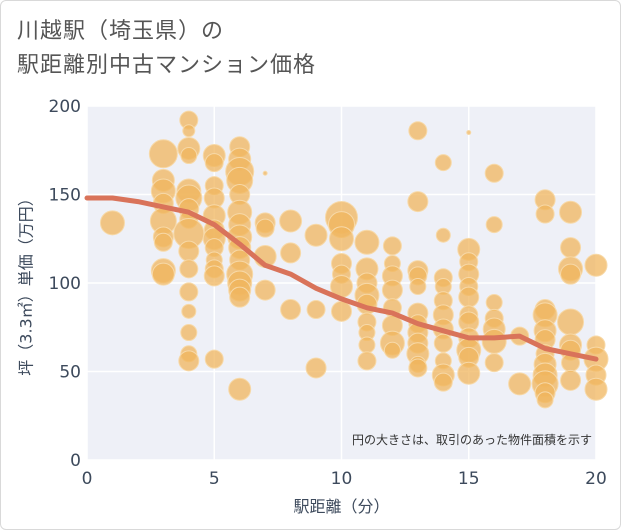  I want to click on x-tick-label: 0, so click(87, 479).